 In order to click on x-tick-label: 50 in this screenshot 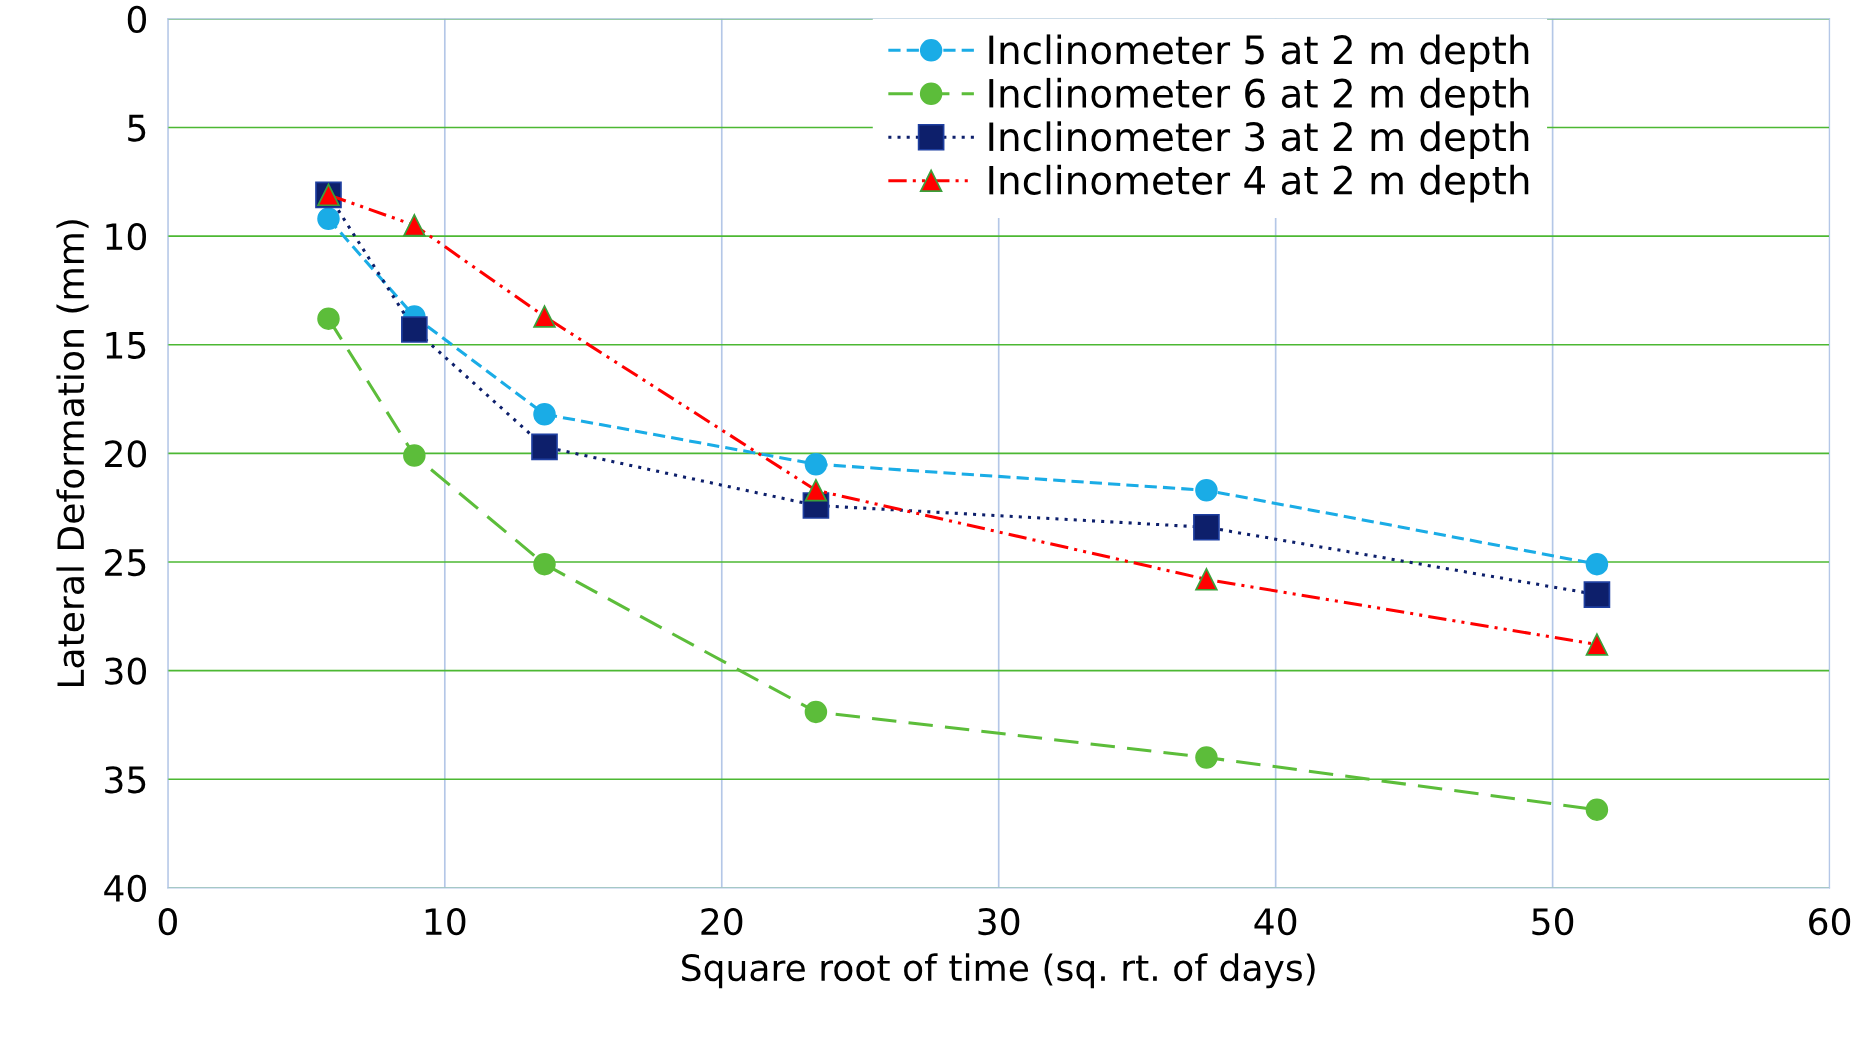, I will do `click(1553, 921)`.